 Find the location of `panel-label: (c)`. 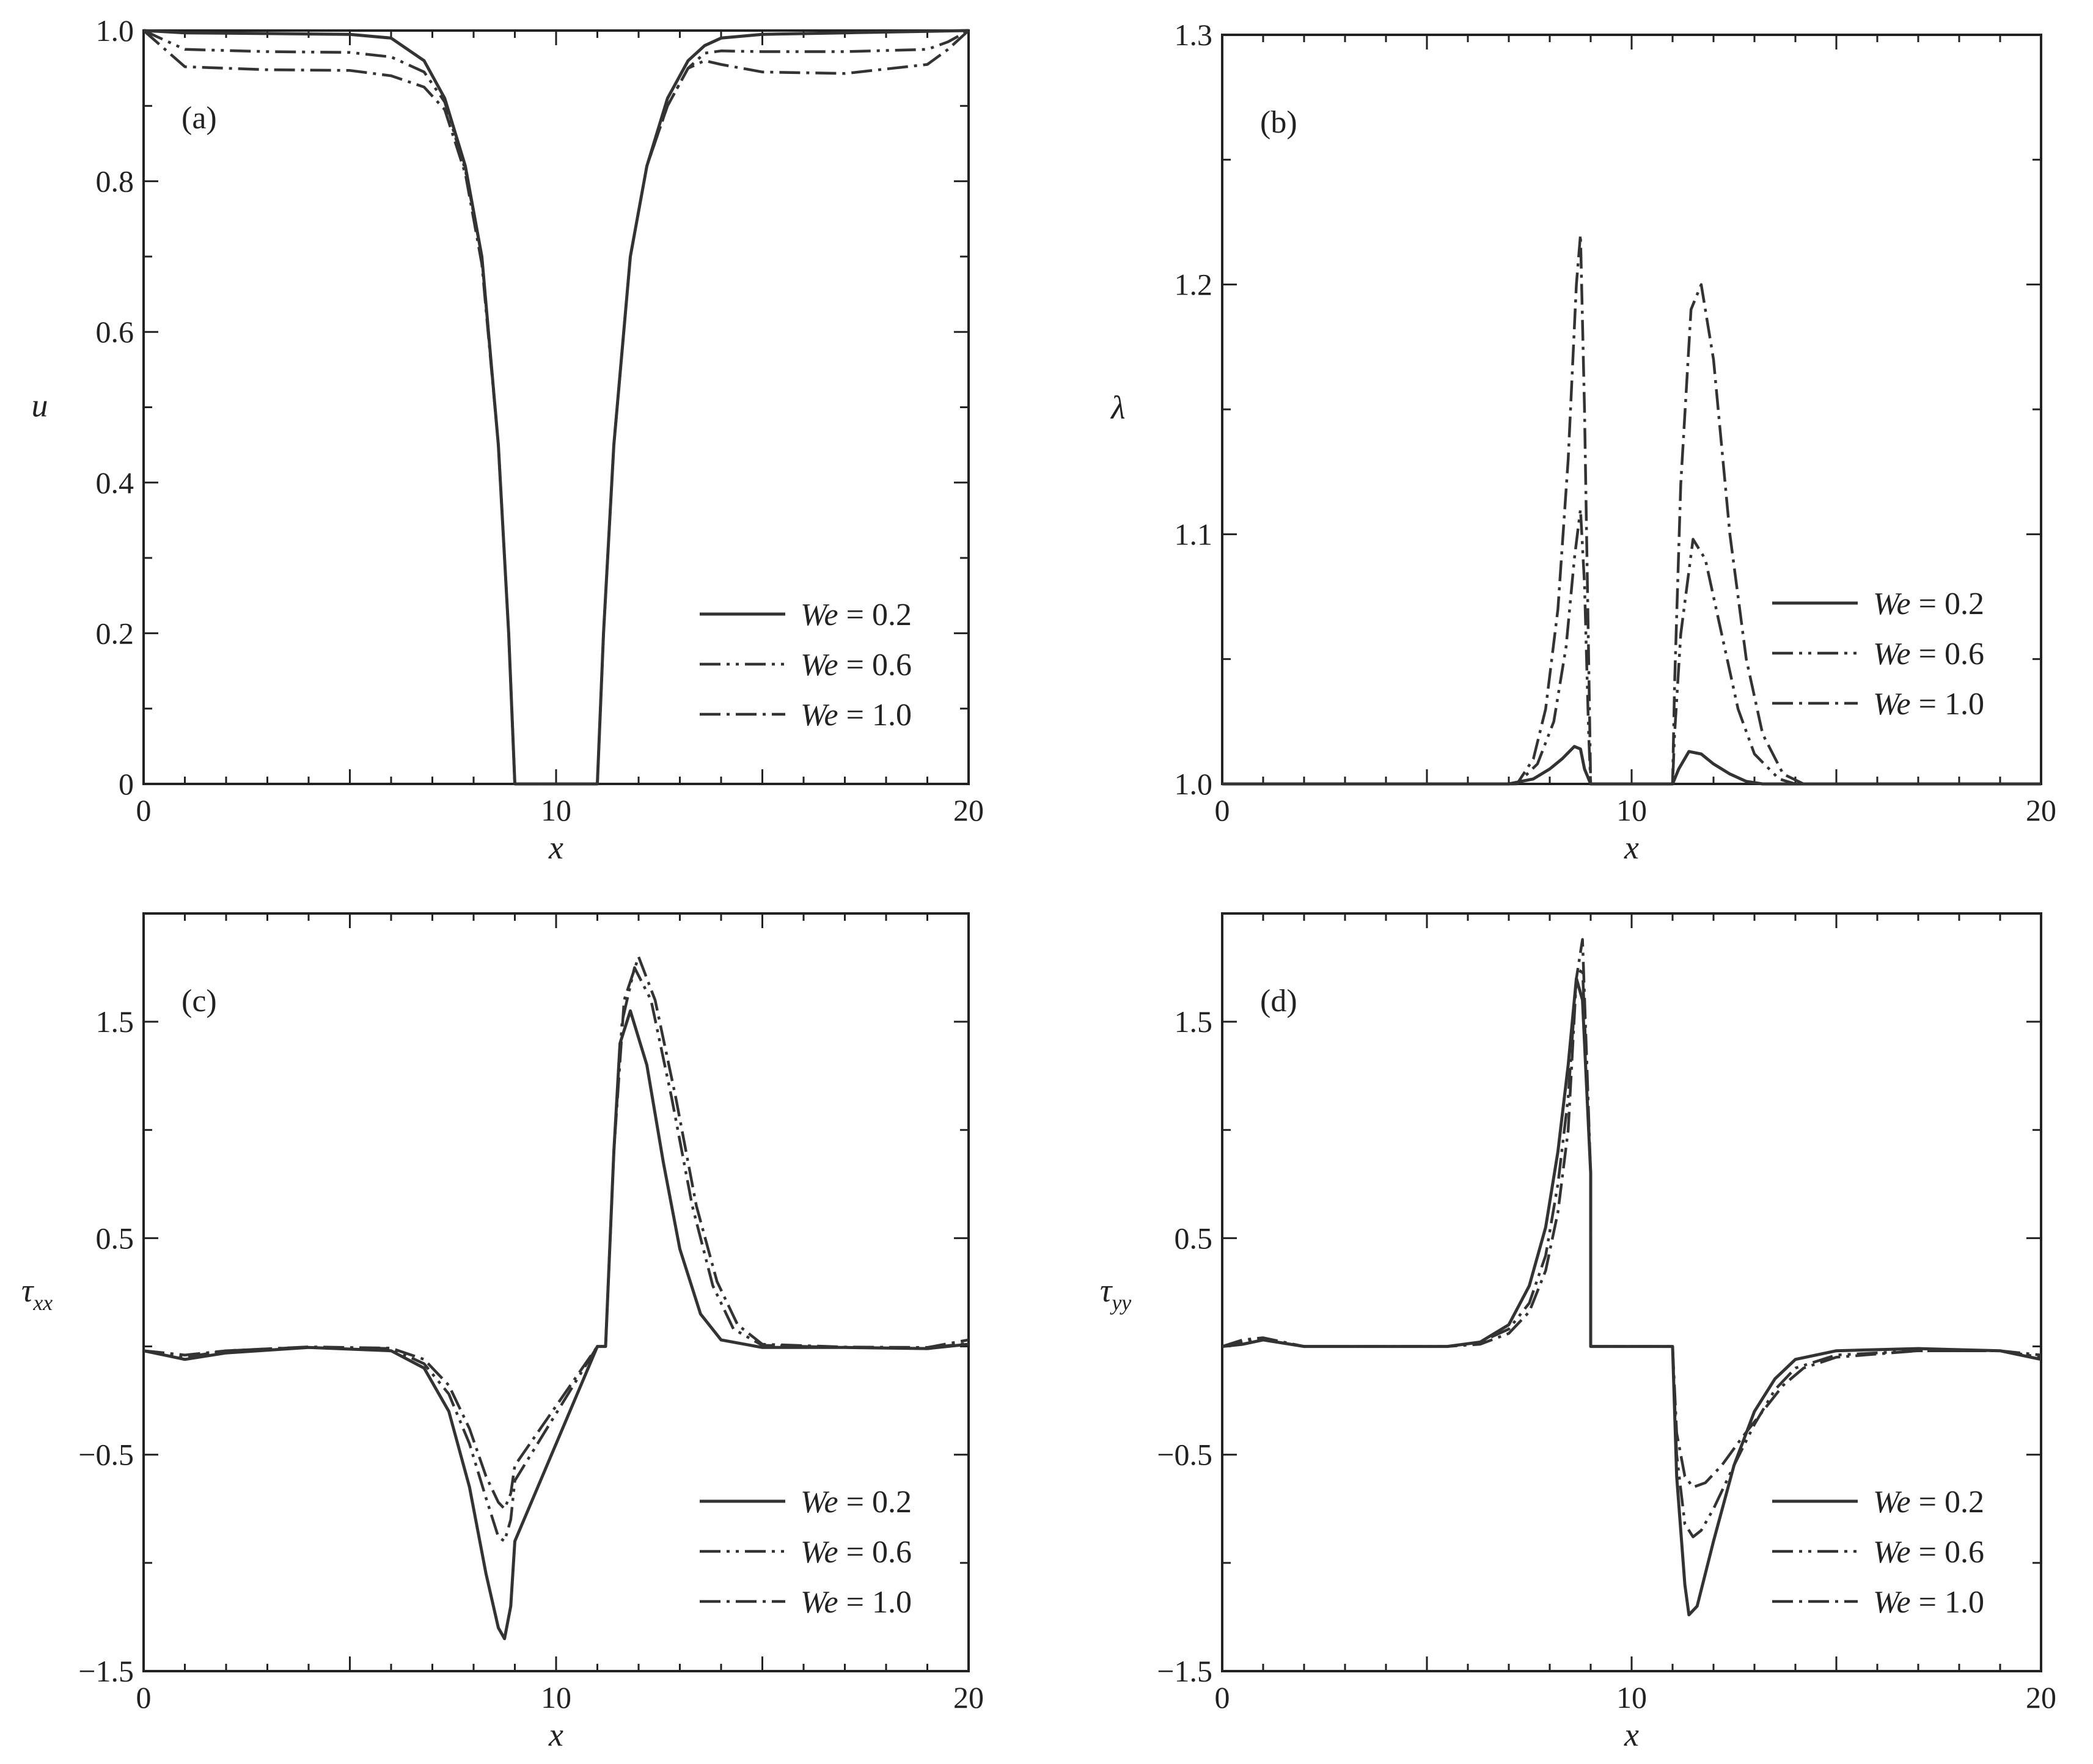

panel-label: (c) is located at coordinates (199, 1002).